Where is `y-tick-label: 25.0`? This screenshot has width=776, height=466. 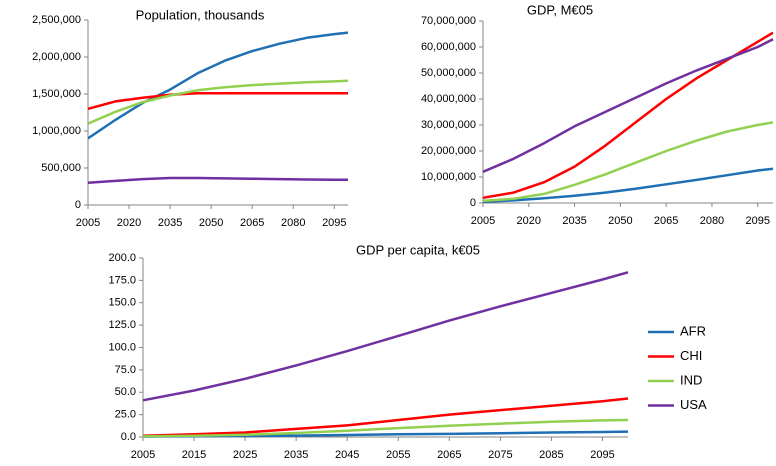
y-tick-label: 25.0 is located at coordinates (125, 415).